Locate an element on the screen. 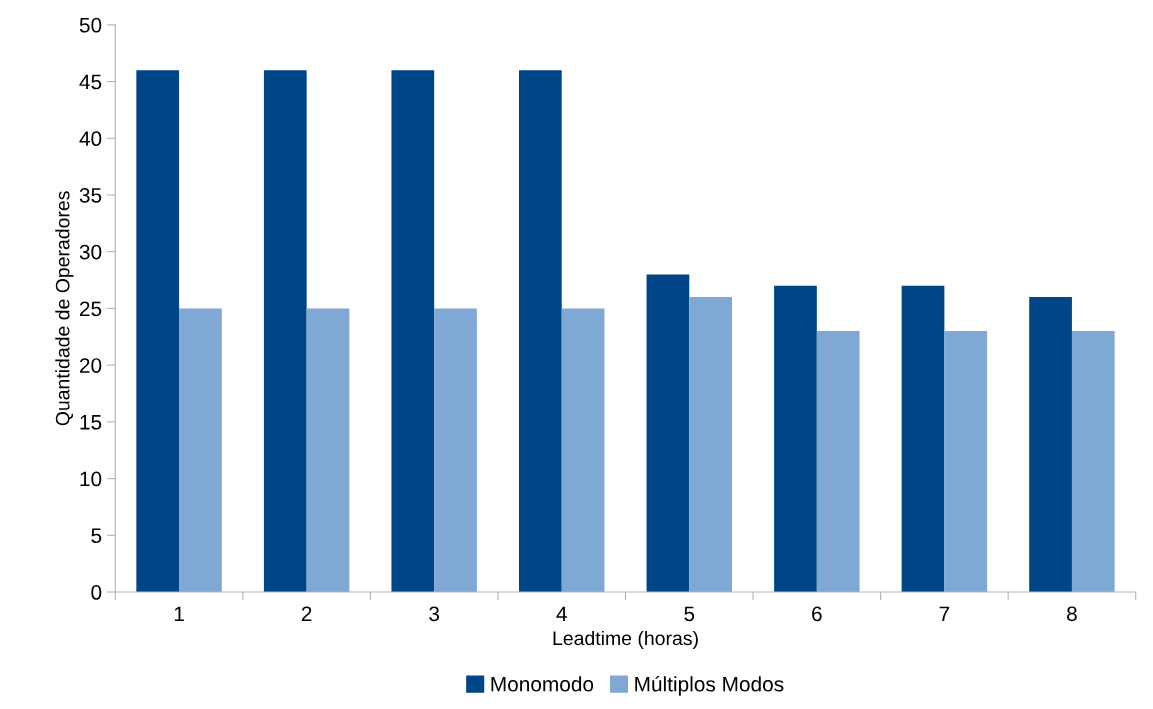  y-tick-label: 10 is located at coordinates (91, 479).